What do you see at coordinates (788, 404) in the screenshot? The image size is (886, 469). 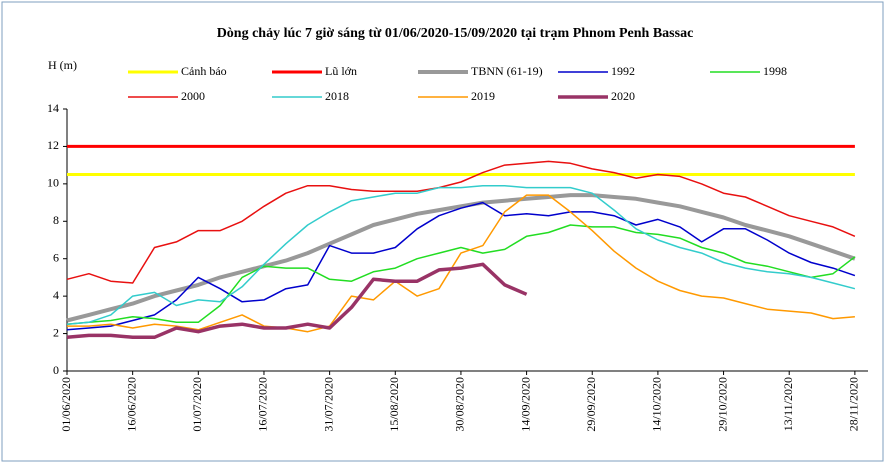 I see `x-tick-label: 13/11/2020` at bounding box center [788, 404].